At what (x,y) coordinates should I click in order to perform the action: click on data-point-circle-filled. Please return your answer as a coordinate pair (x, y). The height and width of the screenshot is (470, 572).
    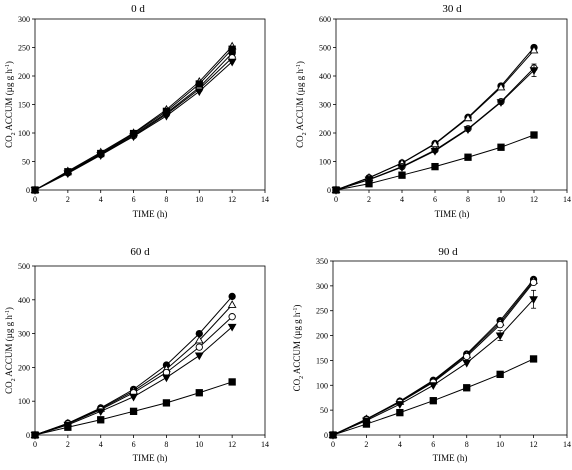
    Looking at the image, I should click on (232, 296).